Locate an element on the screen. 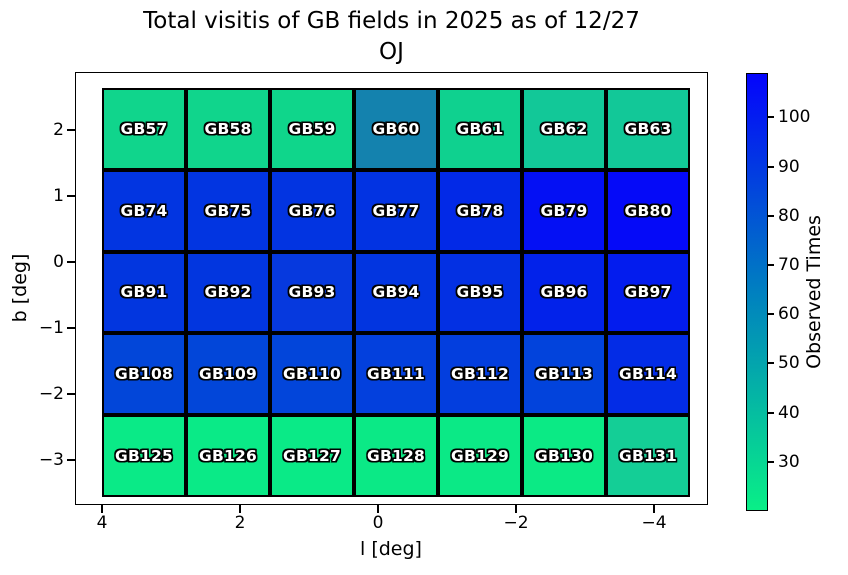 The height and width of the screenshot is (575, 848). field-cell: GB57 is located at coordinates (144, 129).